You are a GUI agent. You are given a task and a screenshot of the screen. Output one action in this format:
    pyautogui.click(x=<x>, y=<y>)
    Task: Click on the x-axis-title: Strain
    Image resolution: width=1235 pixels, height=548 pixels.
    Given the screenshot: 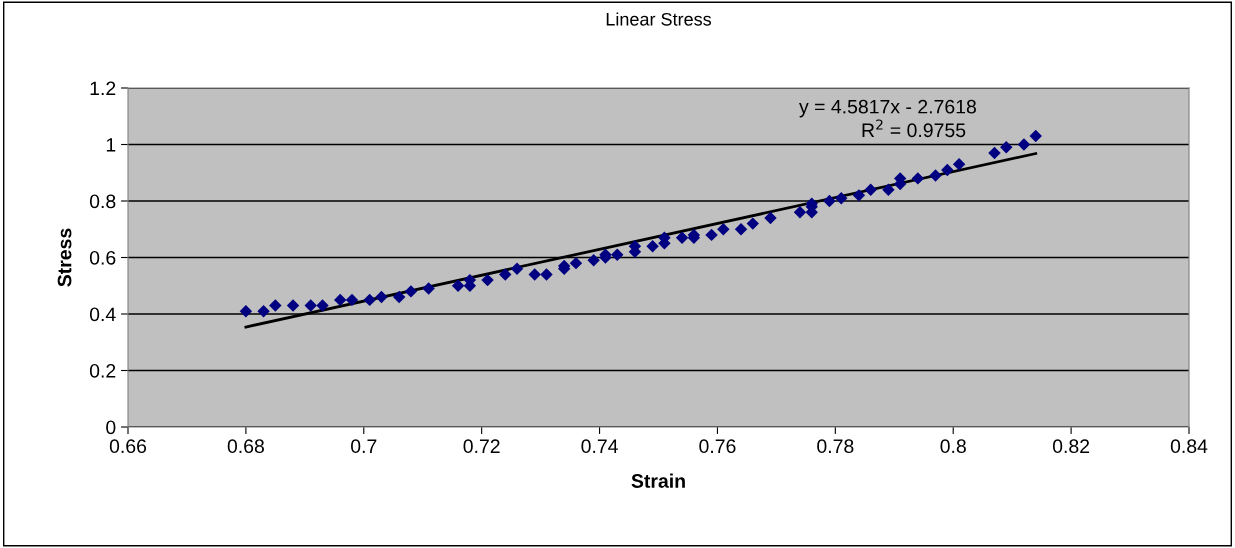 What is the action you would take?
    pyautogui.click(x=658, y=480)
    